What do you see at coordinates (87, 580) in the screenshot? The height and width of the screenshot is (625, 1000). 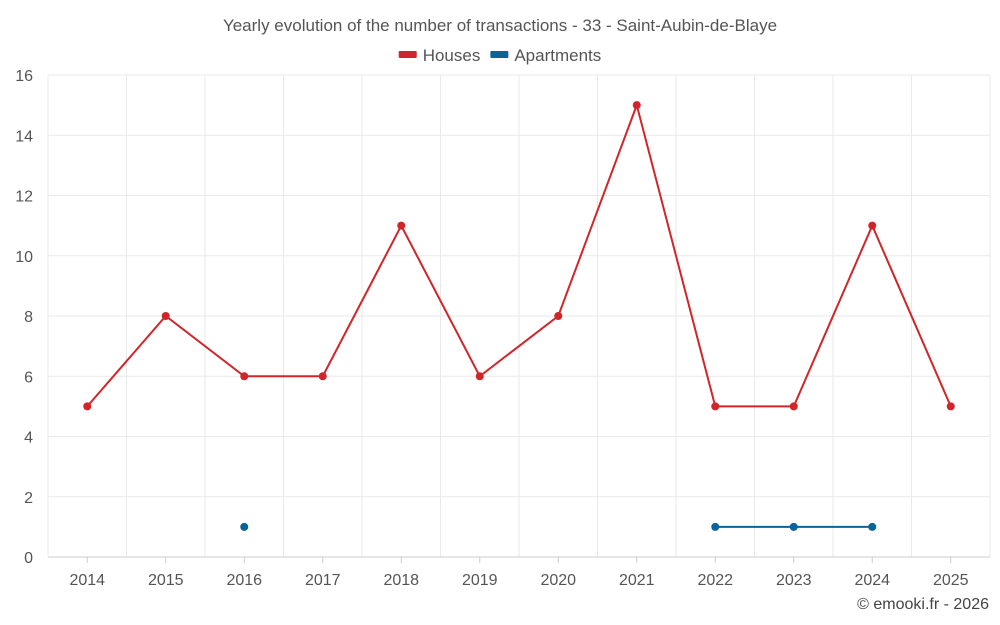 I see `x-tick-label: 2014` at bounding box center [87, 580].